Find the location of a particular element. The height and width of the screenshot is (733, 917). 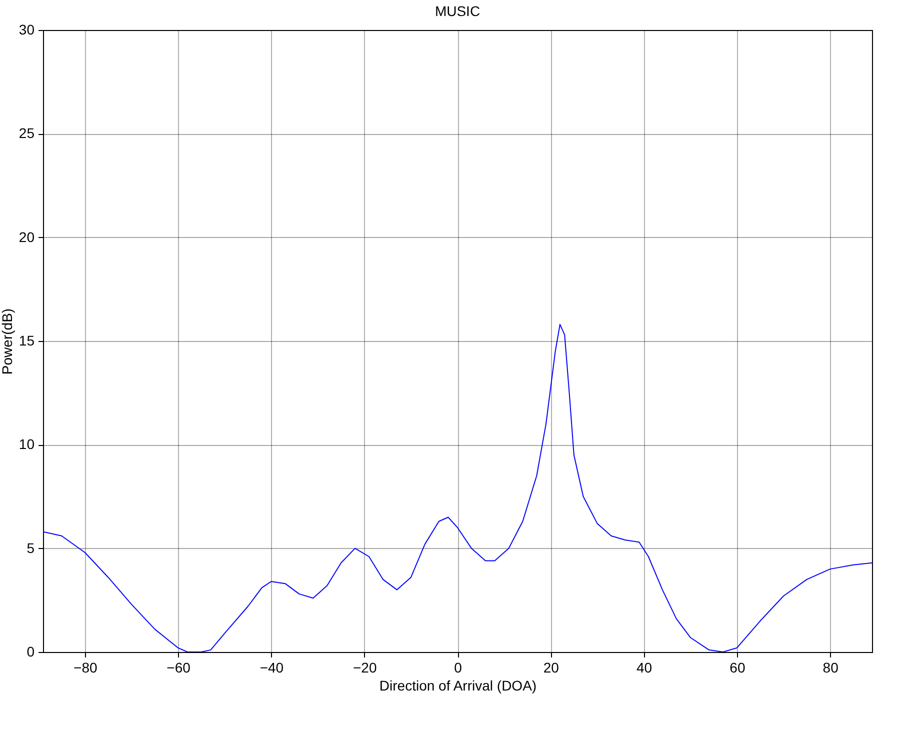

y-tick-label: 20 is located at coordinates (26, 236).